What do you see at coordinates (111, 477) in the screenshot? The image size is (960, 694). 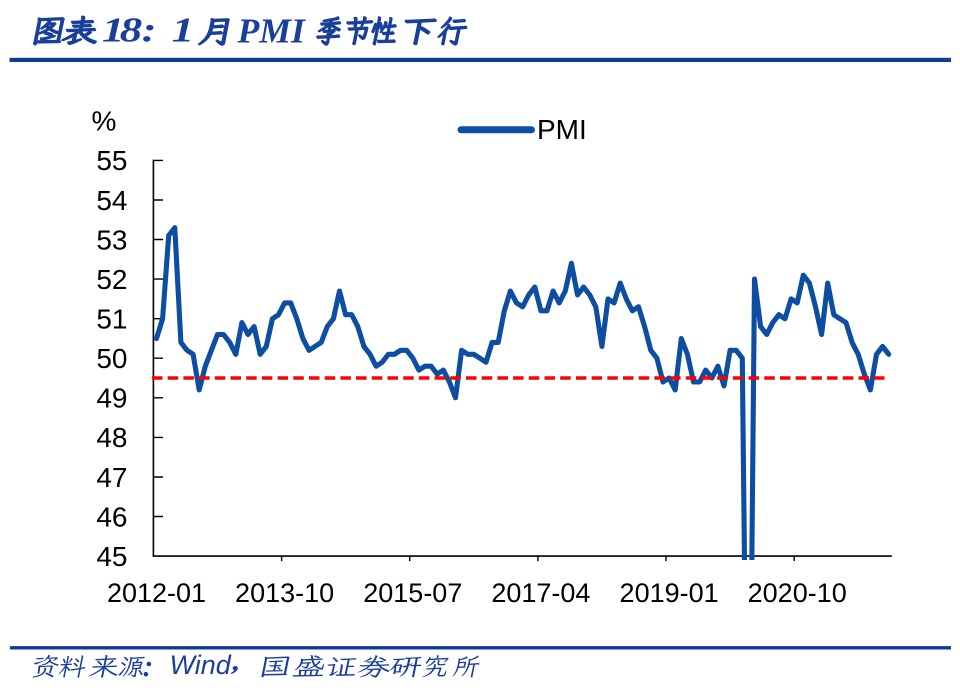 I see `svg-text: 47` at bounding box center [111, 477].